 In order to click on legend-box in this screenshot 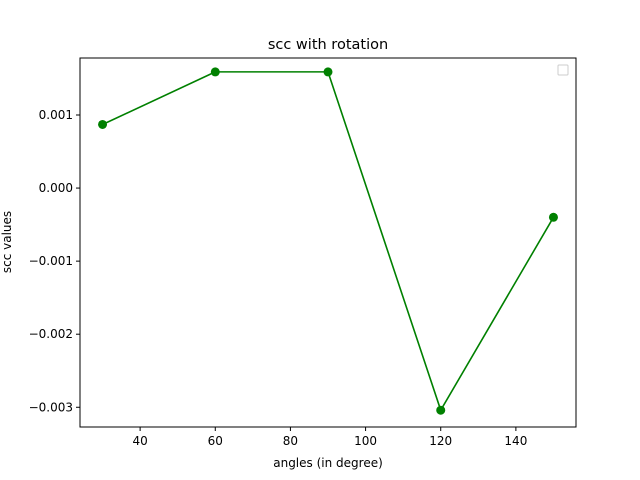, I will do `click(563, 70)`.